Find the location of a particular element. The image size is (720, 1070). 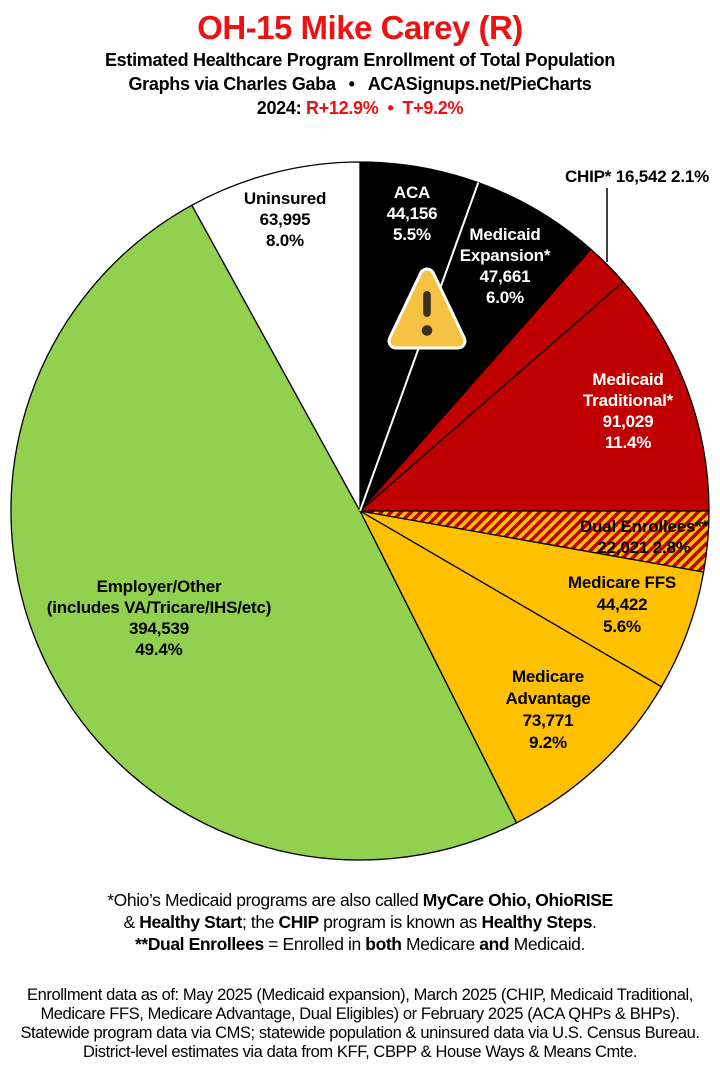

slice-name: (includes VA/Tricare/IHS/etc) is located at coordinates (159, 607).